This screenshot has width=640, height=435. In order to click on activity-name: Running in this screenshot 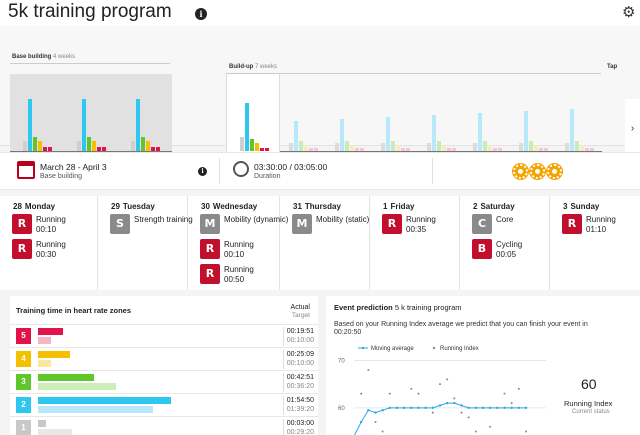, I will do `click(51, 244)`.